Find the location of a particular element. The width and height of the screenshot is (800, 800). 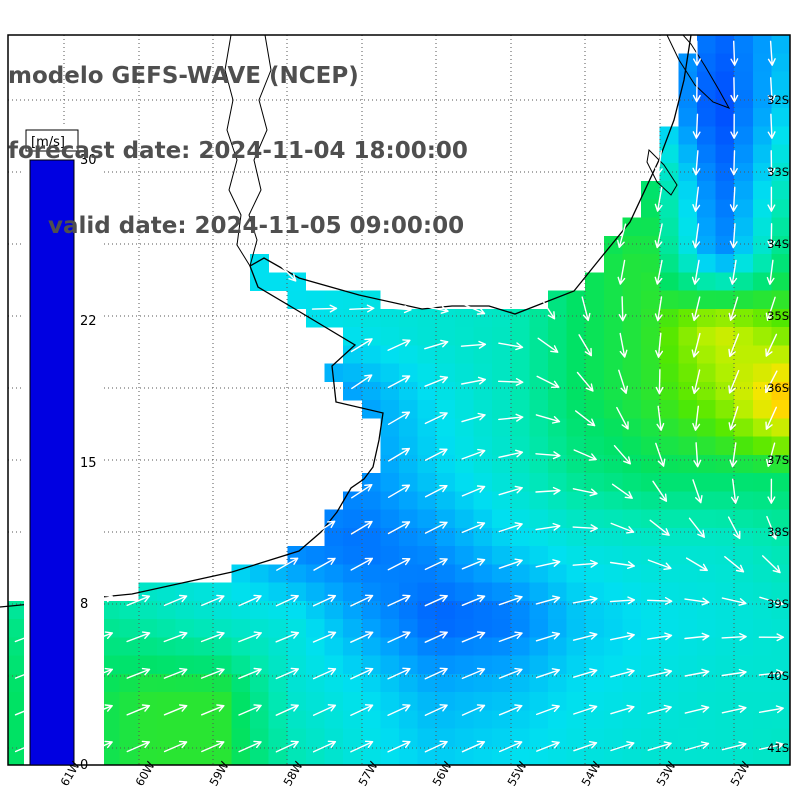

colorbar-tick-label: 15 is located at coordinates (88, 463).